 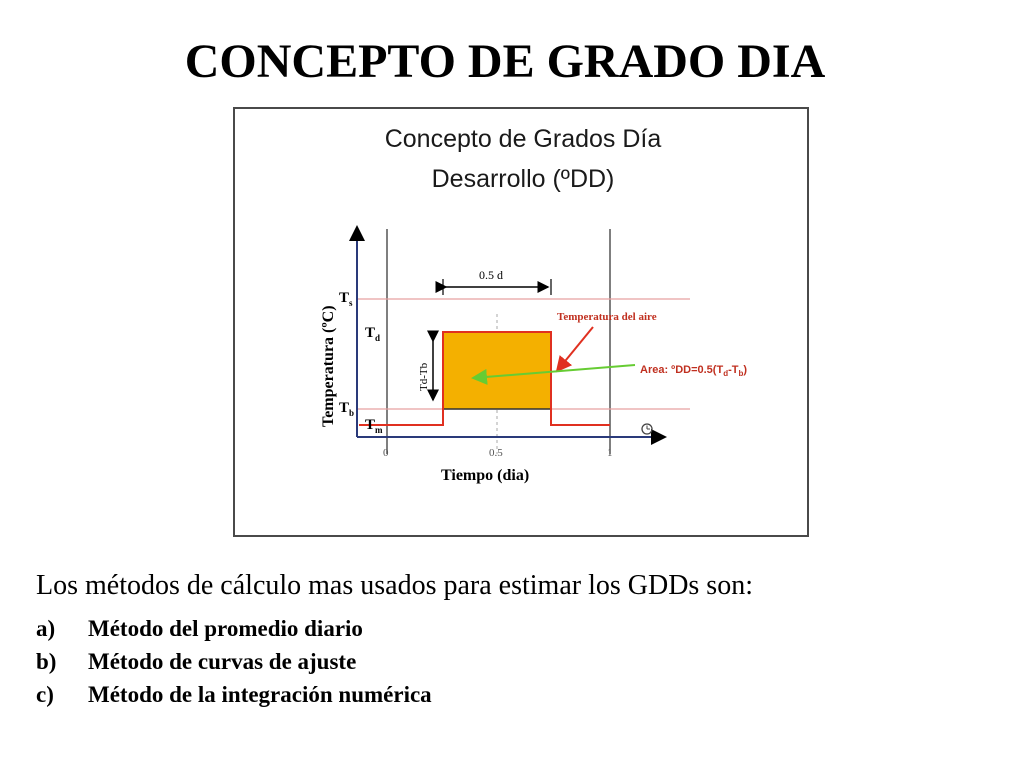 What do you see at coordinates (328, 366) in the screenshot?
I see `y-axis-label: Temperatura (ºC)` at bounding box center [328, 366].